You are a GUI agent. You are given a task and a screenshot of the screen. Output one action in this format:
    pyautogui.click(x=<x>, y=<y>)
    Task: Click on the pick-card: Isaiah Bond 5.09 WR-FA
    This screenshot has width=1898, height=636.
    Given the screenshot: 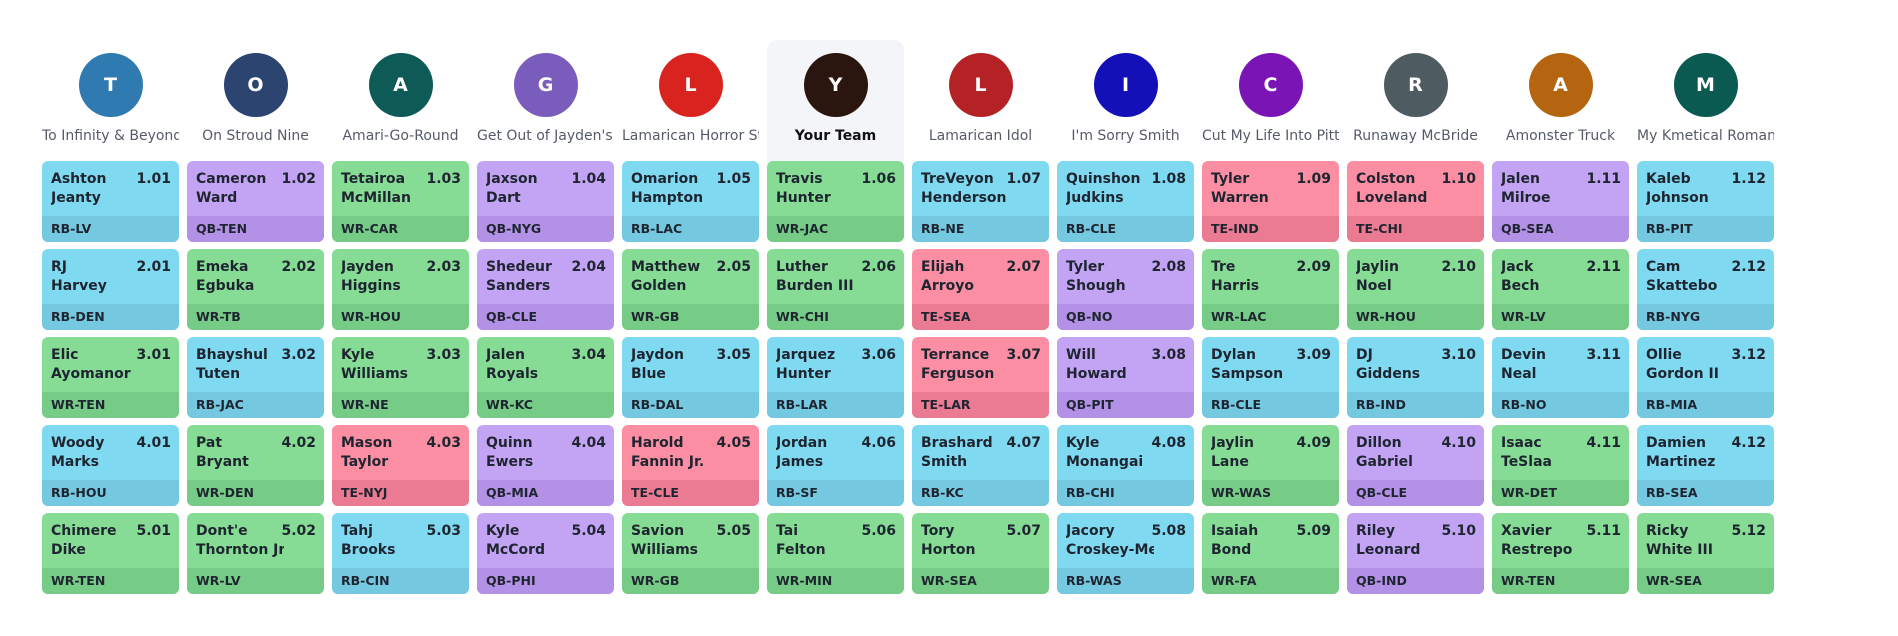 What is the action you would take?
    pyautogui.click(x=1270, y=553)
    